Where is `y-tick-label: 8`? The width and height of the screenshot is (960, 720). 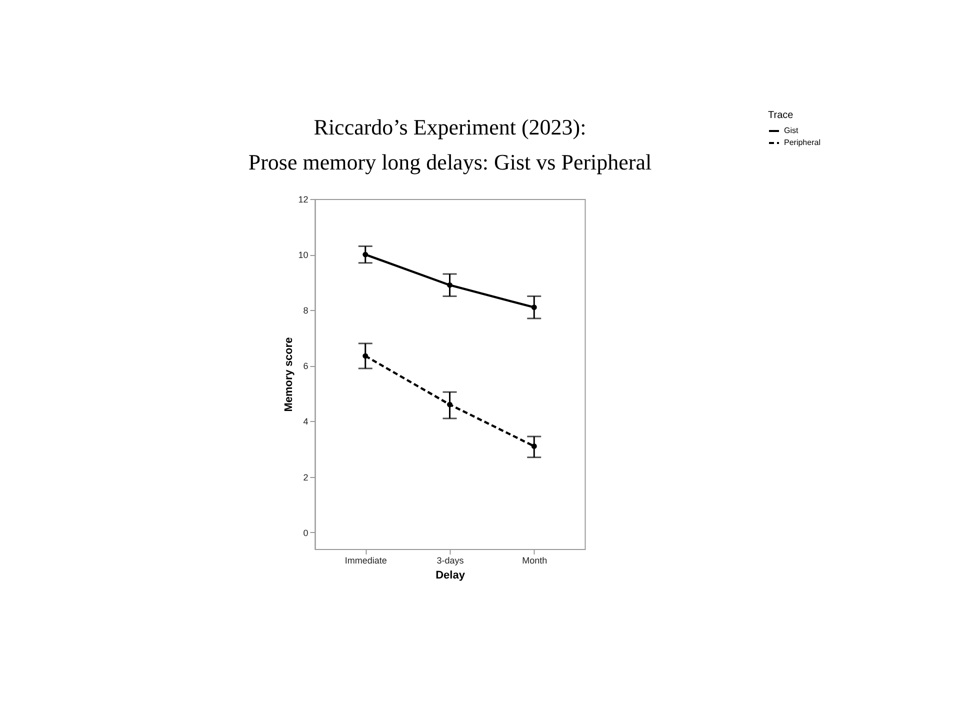
y-tick-label: 8 is located at coordinates (305, 311).